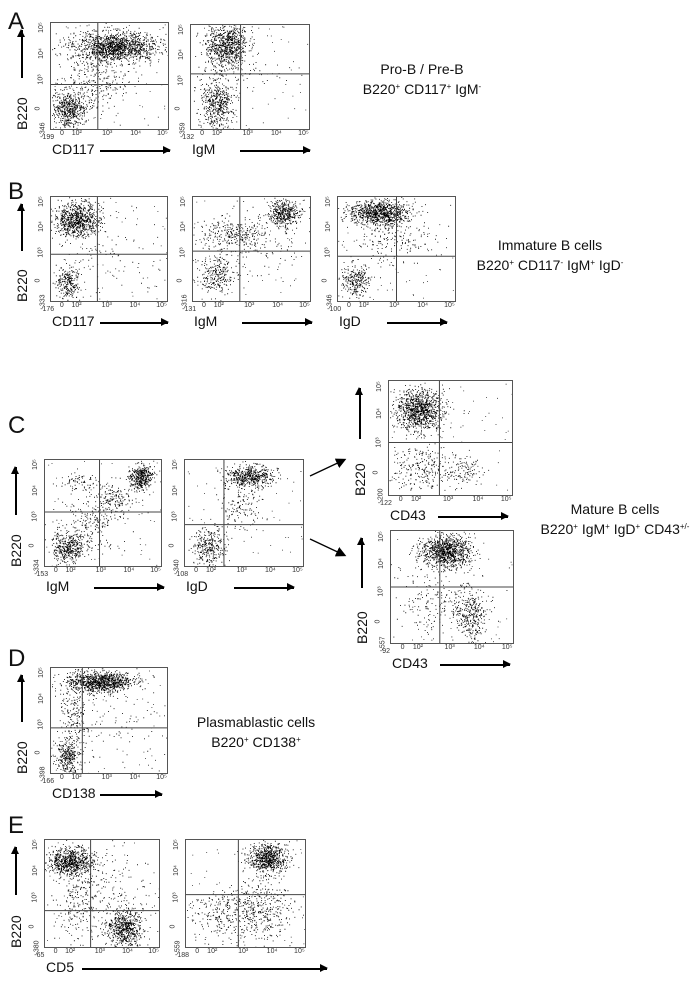  What do you see at coordinates (251, 249) in the screenshot?
I see `scatter-plot-b2` at bounding box center [251, 249].